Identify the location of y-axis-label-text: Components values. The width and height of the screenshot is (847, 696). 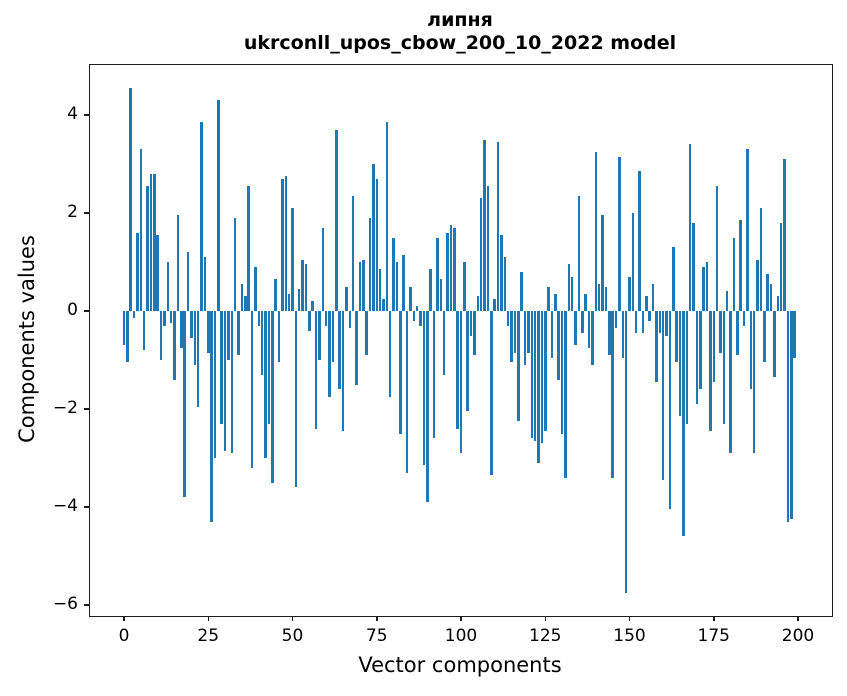
(27, 339).